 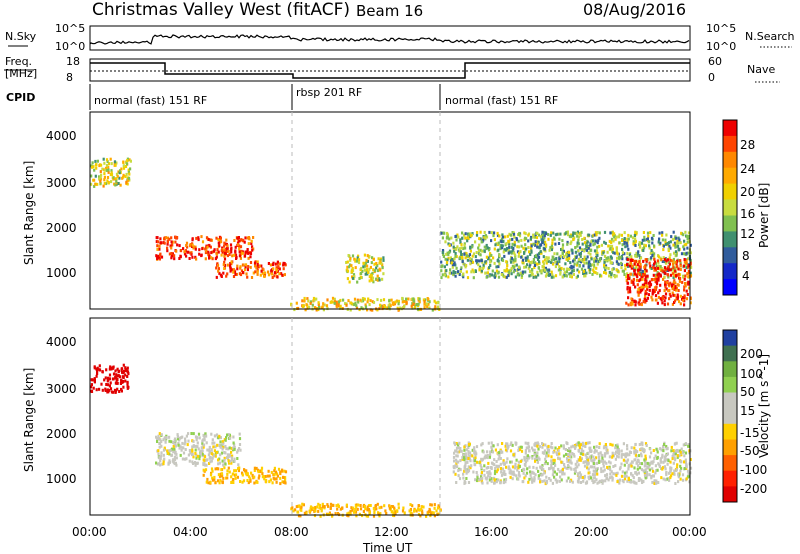 What do you see at coordinates (751, 374) in the screenshot?
I see `vel-cb-tick-100: 100` at bounding box center [751, 374].